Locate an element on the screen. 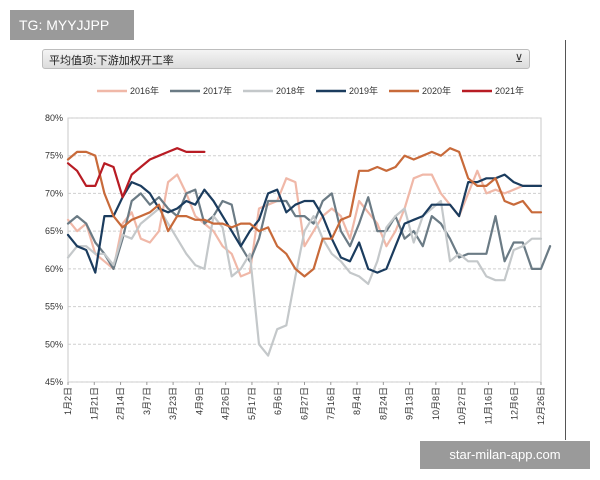 The height and width of the screenshot is (480, 600). x-tick-label: 11月16日 is located at coordinates (488, 405).